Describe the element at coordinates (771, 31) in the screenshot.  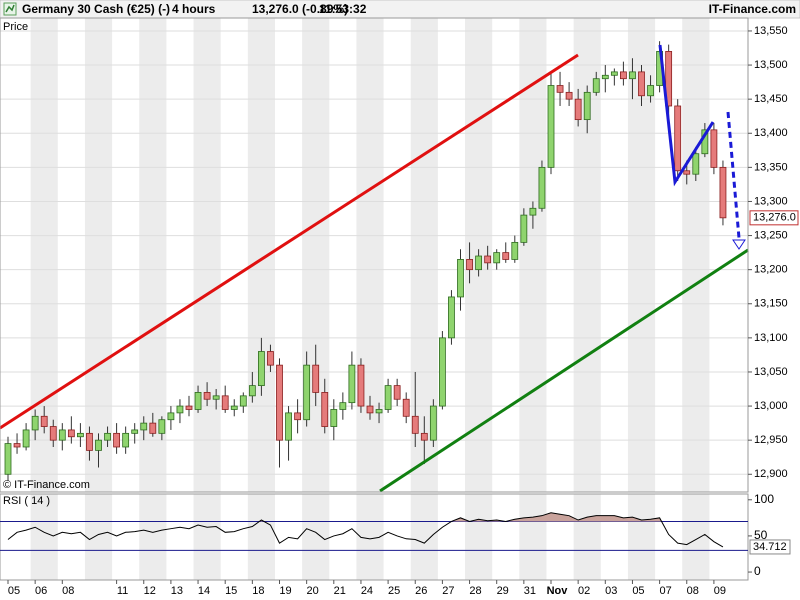
I see `y-tick-label: 13,550` at that location.